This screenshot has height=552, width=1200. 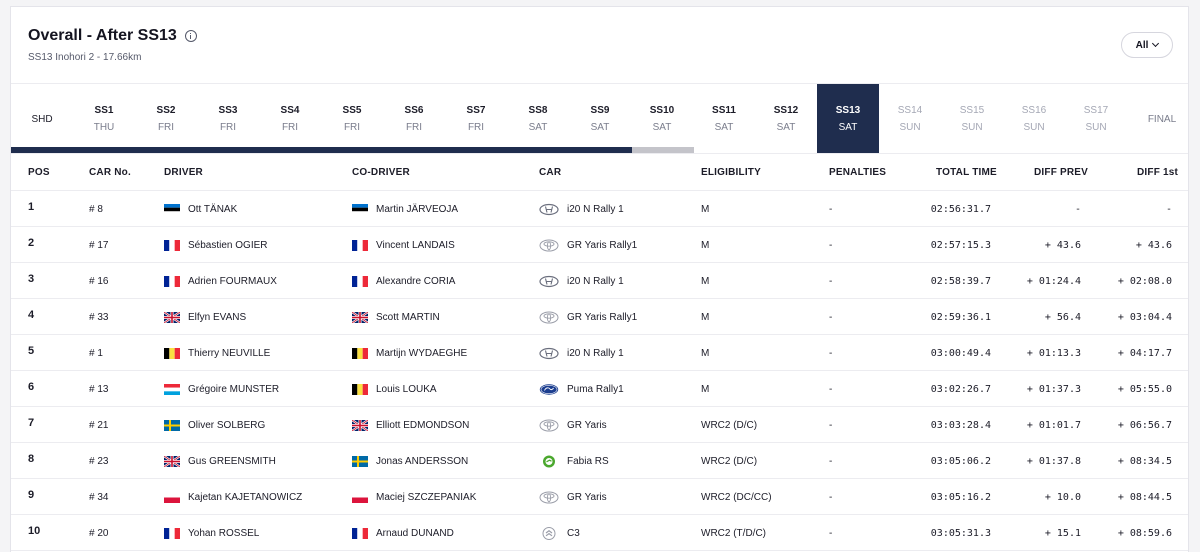 What do you see at coordinates (190, 36) in the screenshot?
I see `info-icon` at bounding box center [190, 36].